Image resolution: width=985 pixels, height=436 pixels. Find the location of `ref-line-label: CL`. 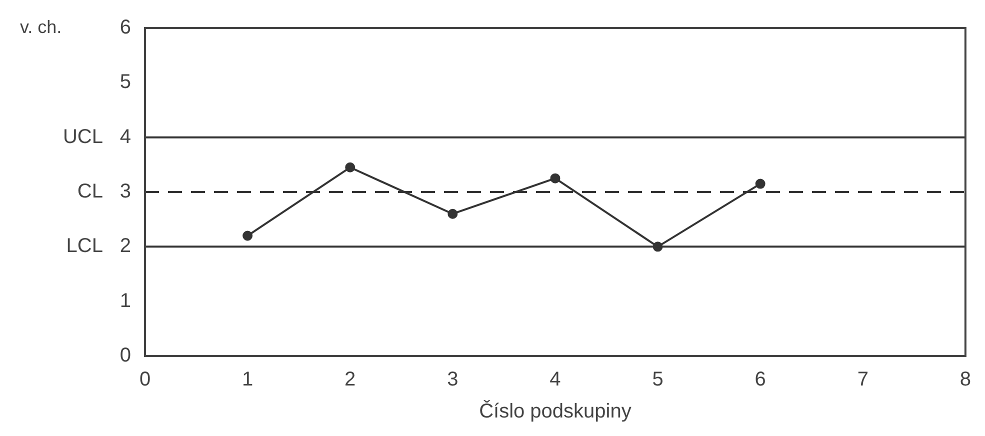

ref-line-label: CL is located at coordinates (90, 191).